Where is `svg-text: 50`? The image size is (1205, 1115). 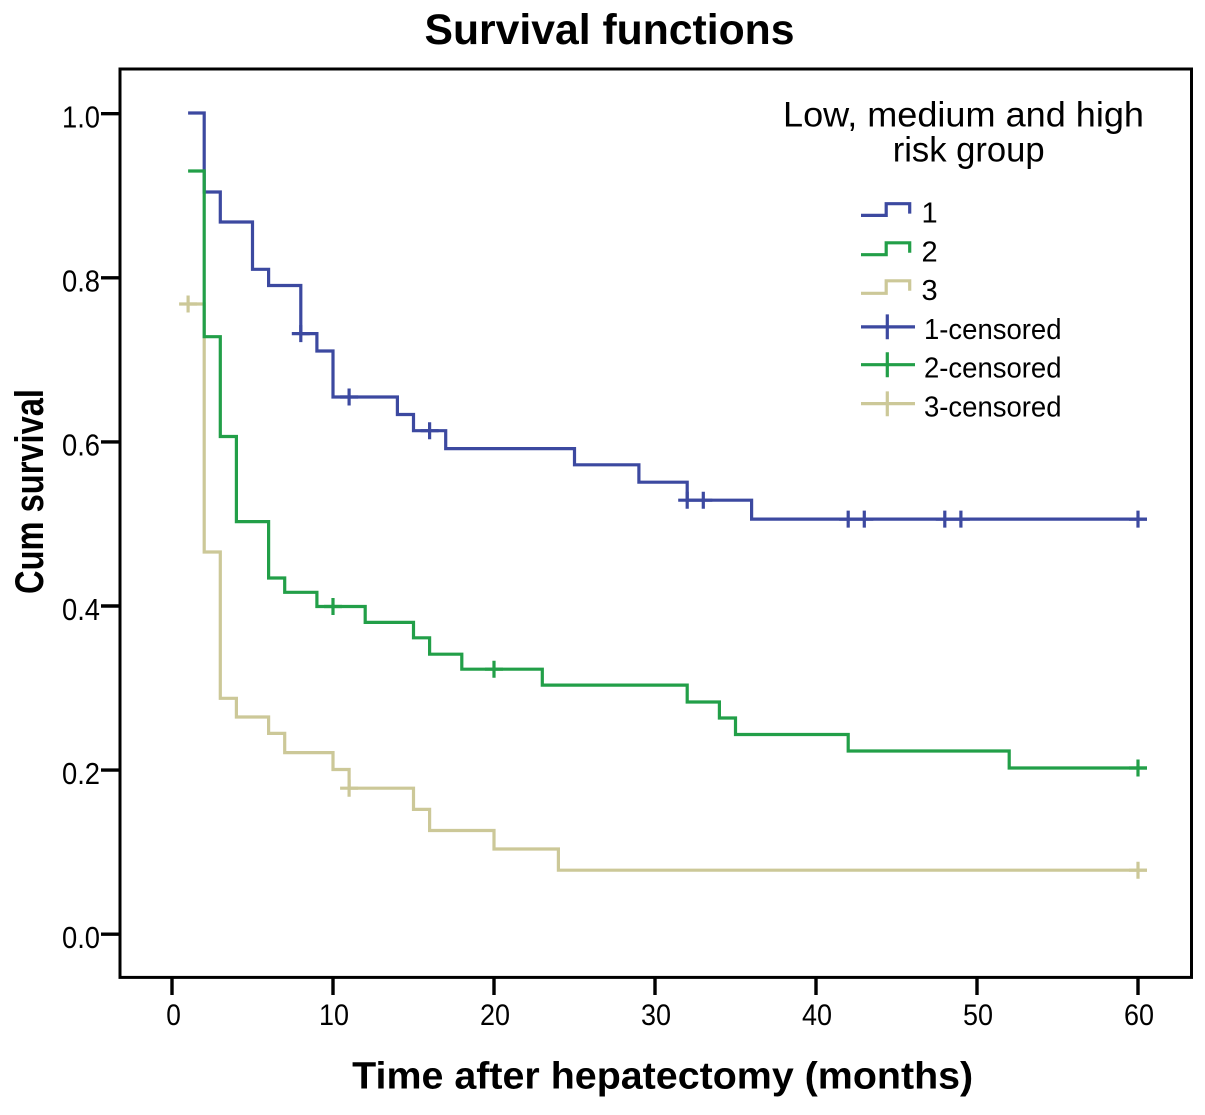 svg-text: 50 is located at coordinates (978, 1015).